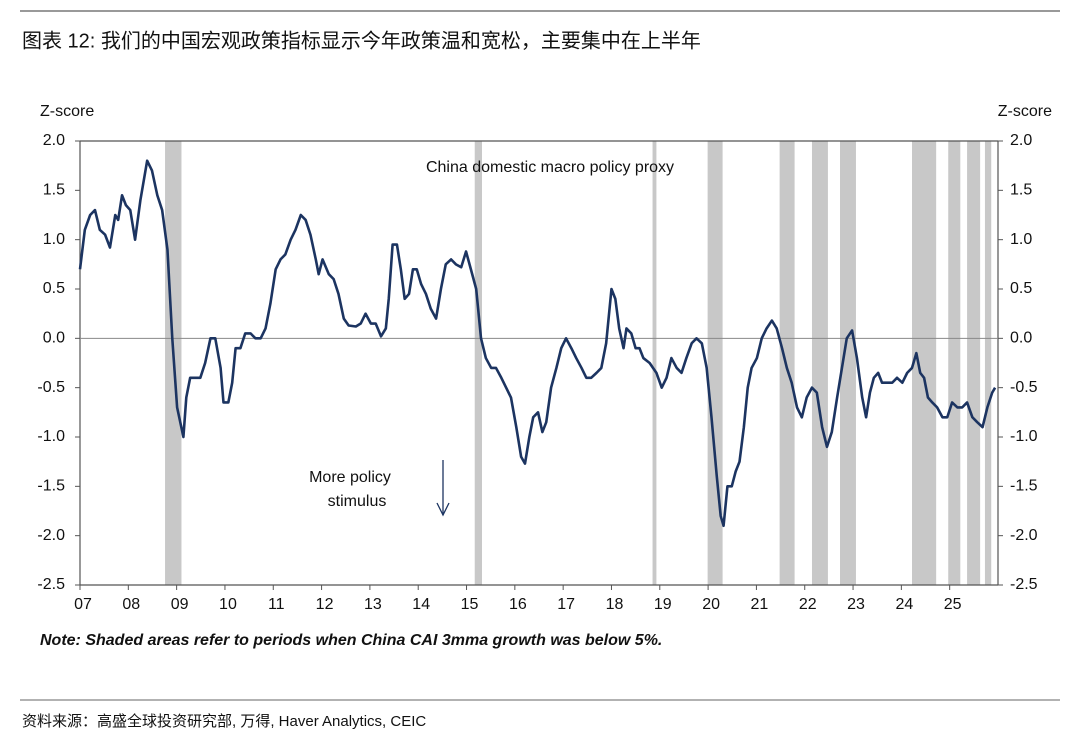 The height and width of the screenshot is (739, 1080). Describe the element at coordinates (566, 604) in the screenshot. I see `x-tick-label: 17` at that location.